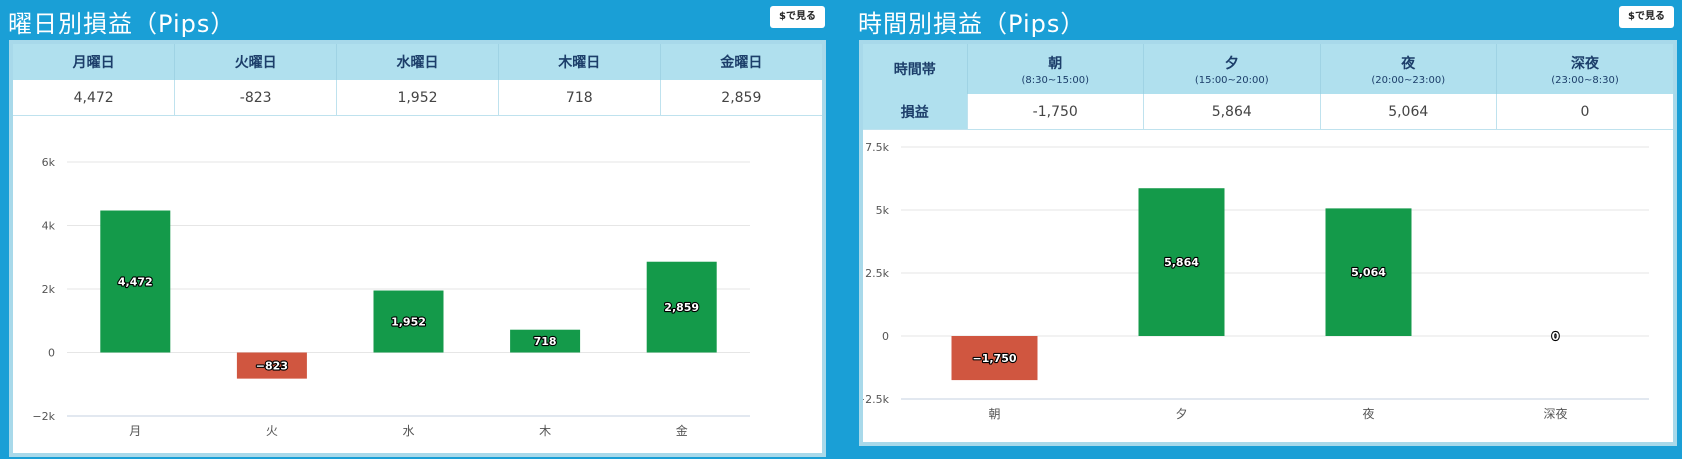  I want to click on header-evening: 夕 (15:00~20:00), so click(1232, 69).